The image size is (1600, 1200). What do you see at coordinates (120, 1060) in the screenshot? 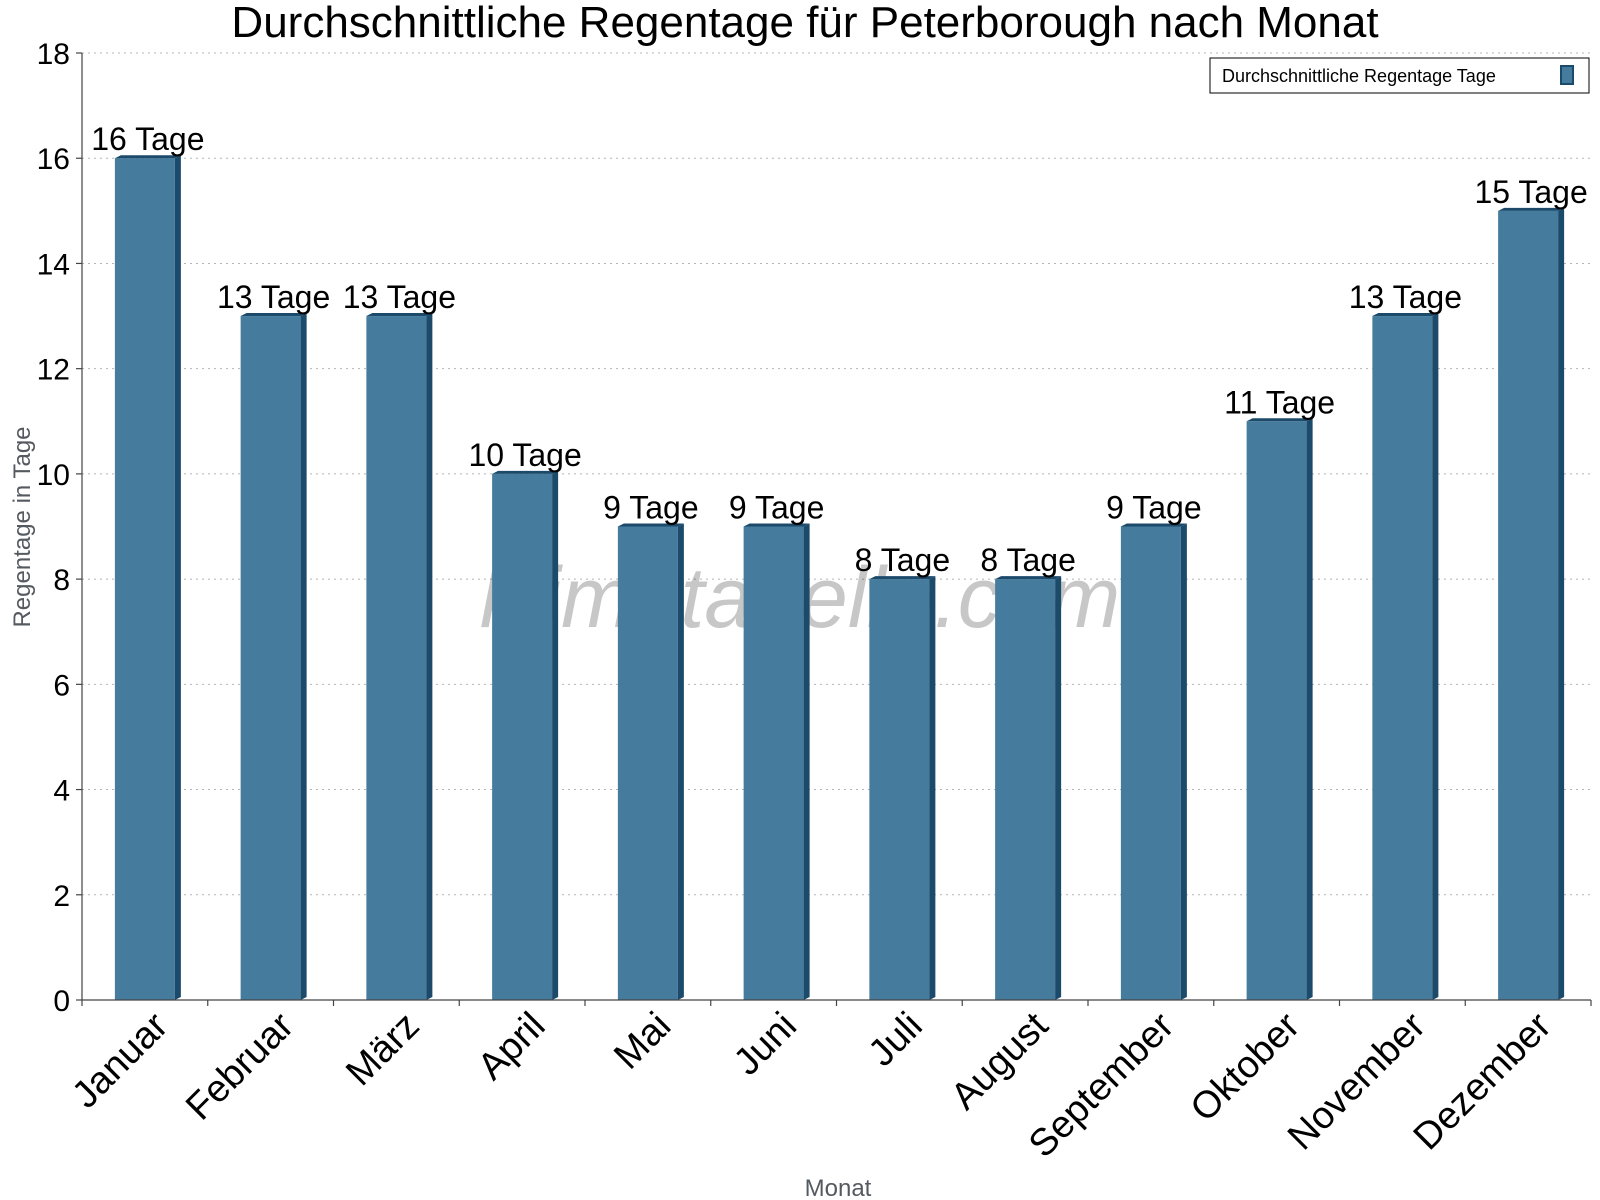
I see `x-tick-label: Januar` at bounding box center [120, 1060].